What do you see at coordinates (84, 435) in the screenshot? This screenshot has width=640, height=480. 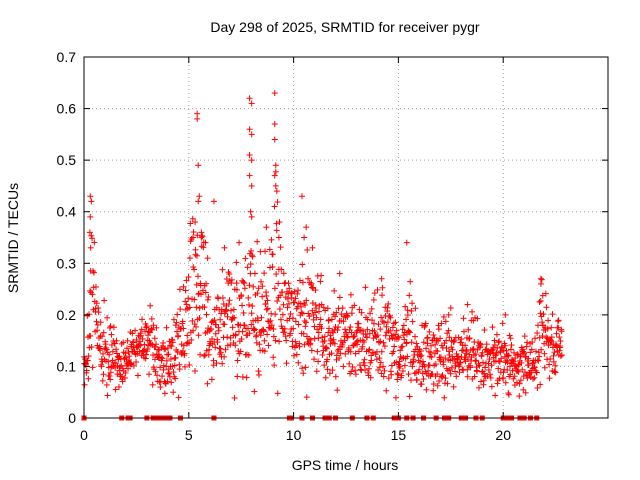 I see `x-tick-label: 0` at bounding box center [84, 435].